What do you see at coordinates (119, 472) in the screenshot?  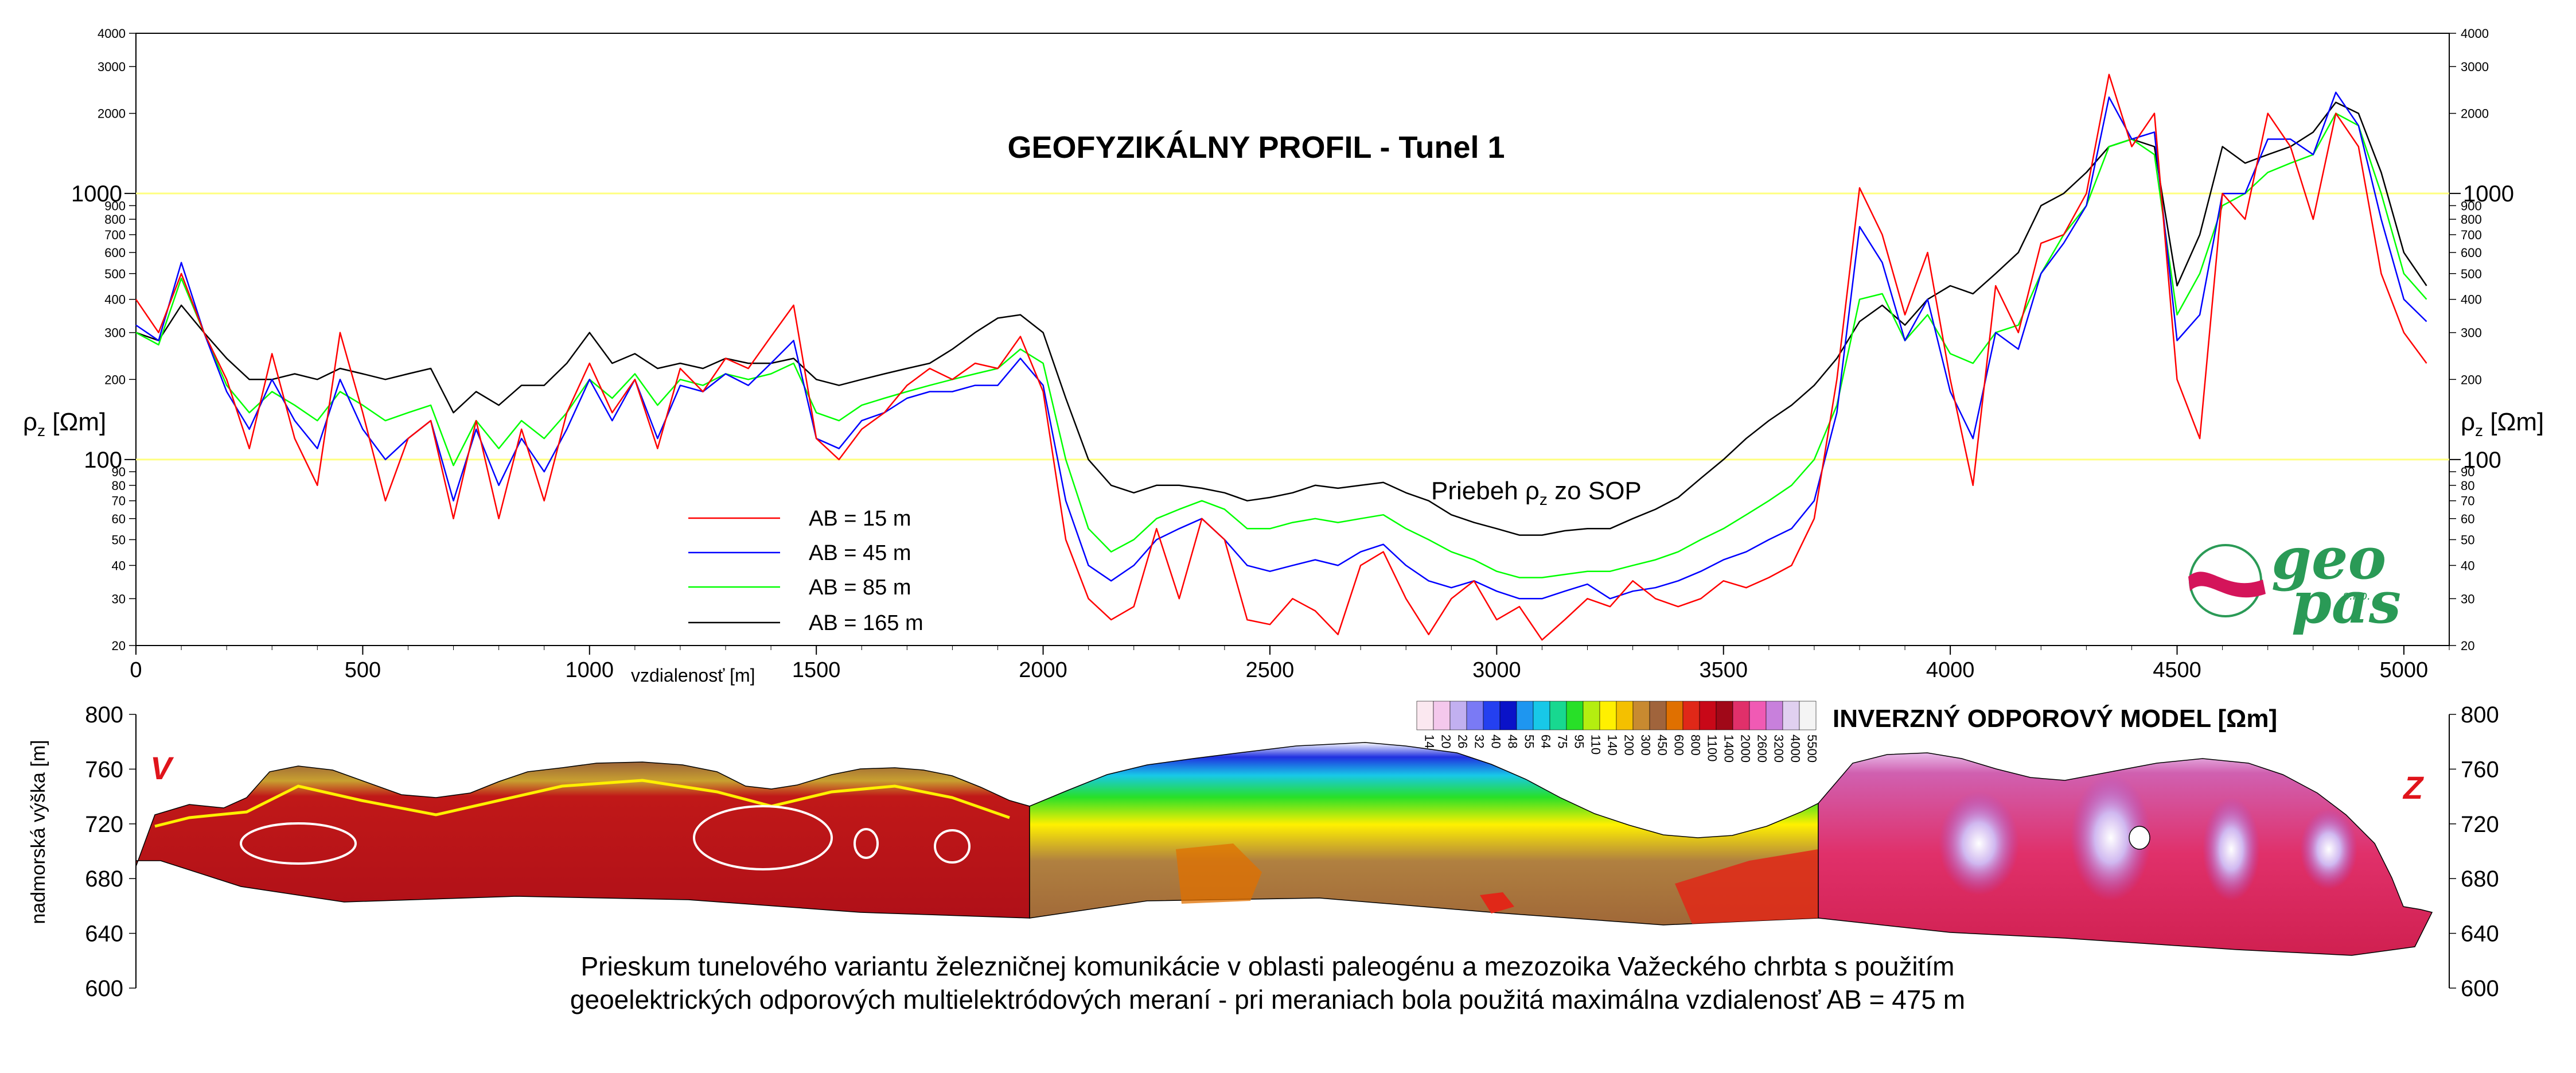 I see `y-tick-label-left: 90` at bounding box center [119, 472].